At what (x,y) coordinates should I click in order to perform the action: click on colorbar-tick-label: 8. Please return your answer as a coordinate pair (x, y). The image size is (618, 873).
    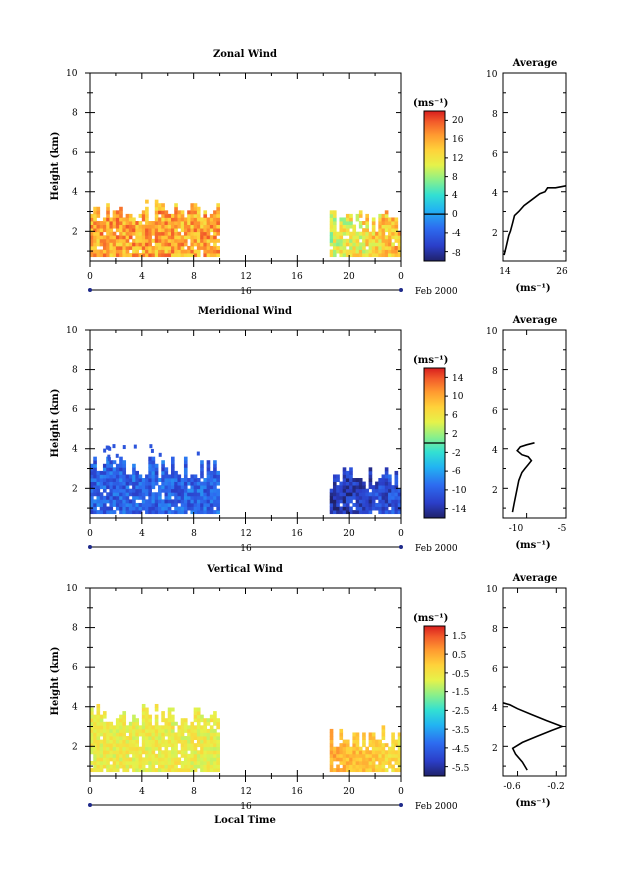
    Looking at the image, I should click on (455, 178).